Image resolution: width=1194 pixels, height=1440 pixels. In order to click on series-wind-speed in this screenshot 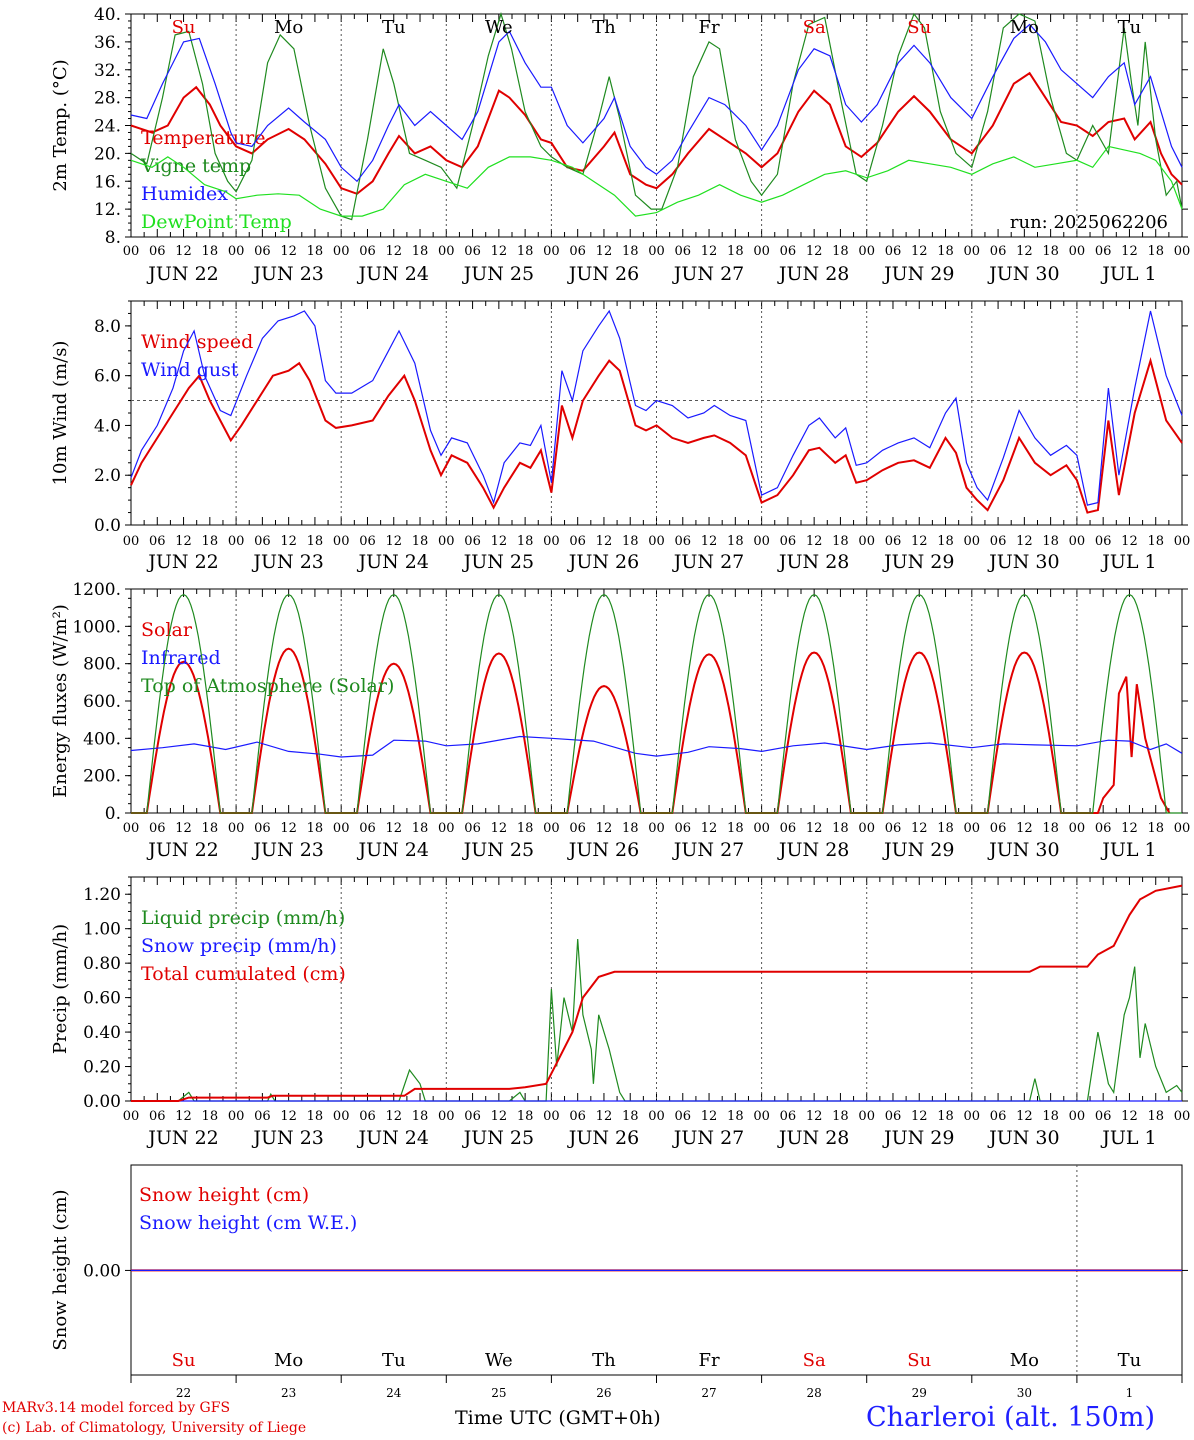, I will do `click(656, 435)`.